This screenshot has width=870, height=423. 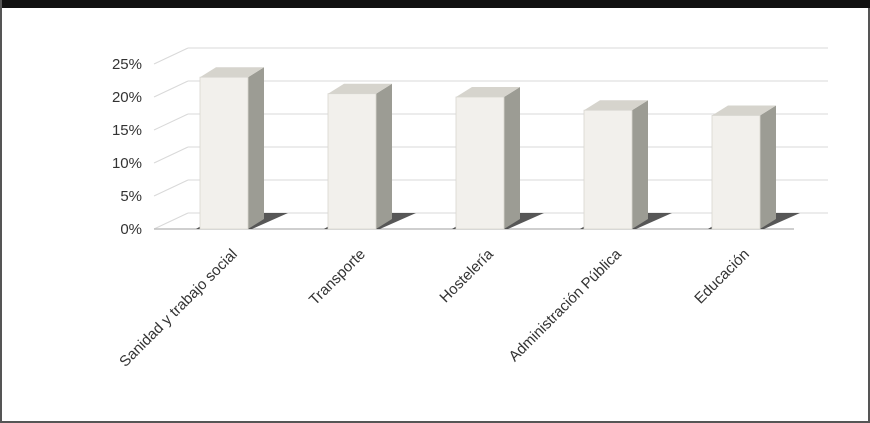 What do you see at coordinates (127, 163) in the screenshot?
I see `y-tick-label: 10%` at bounding box center [127, 163].